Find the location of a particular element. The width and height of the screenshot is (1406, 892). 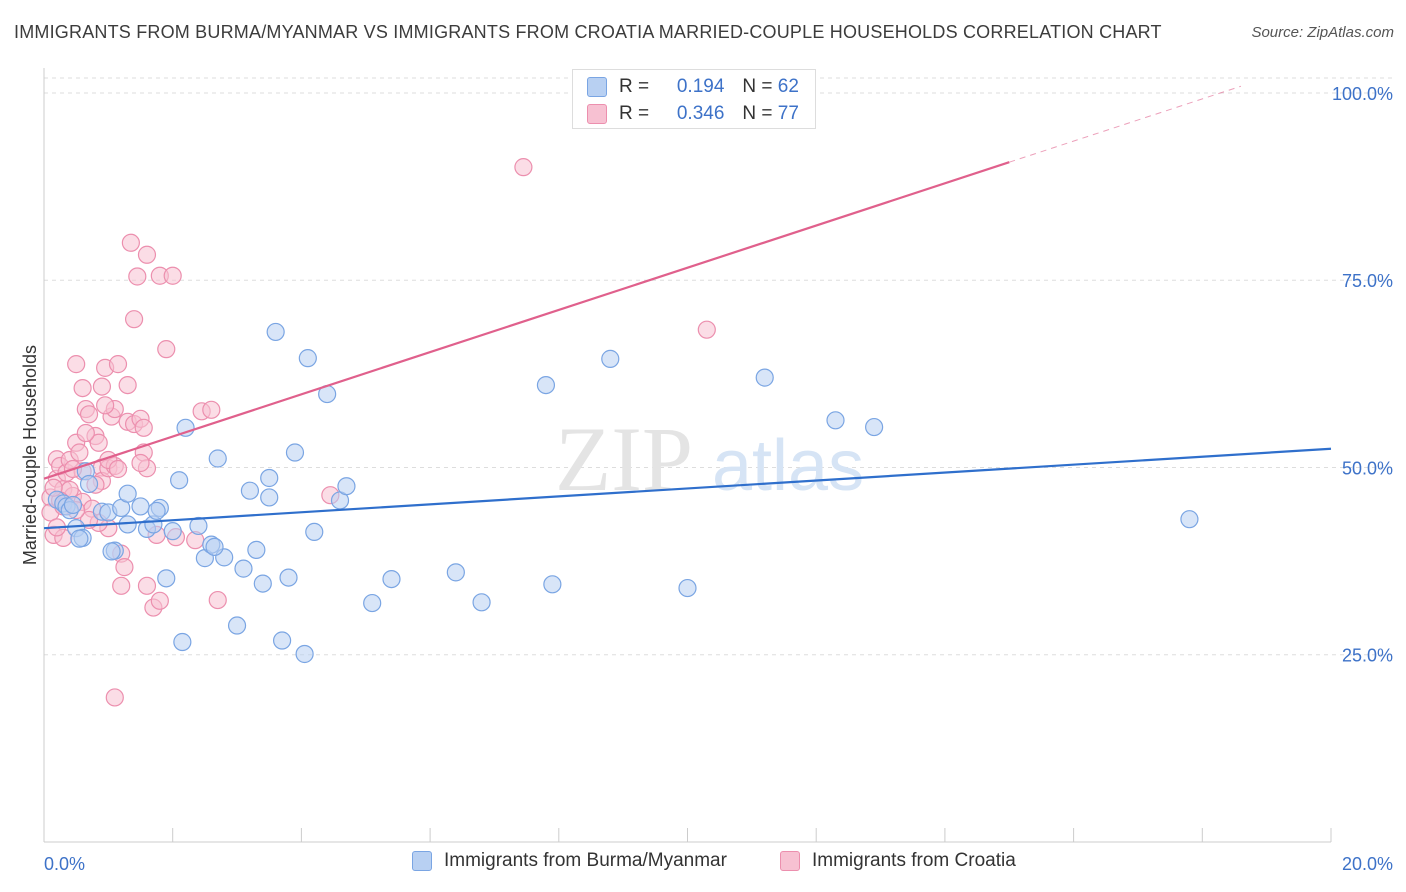

legend-row-burma: R = 0.194 N = 62 is located at coordinates (693, 87).